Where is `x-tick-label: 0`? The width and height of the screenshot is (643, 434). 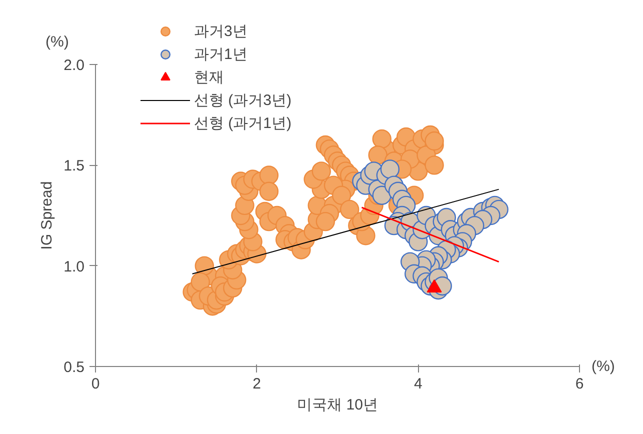 x-tick-label: 0 is located at coordinates (95, 384).